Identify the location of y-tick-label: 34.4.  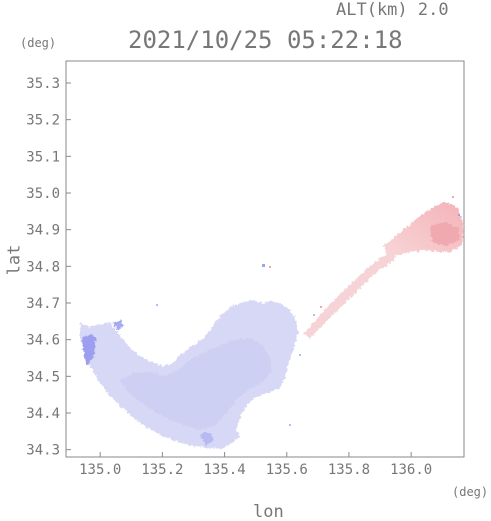
(43, 414).